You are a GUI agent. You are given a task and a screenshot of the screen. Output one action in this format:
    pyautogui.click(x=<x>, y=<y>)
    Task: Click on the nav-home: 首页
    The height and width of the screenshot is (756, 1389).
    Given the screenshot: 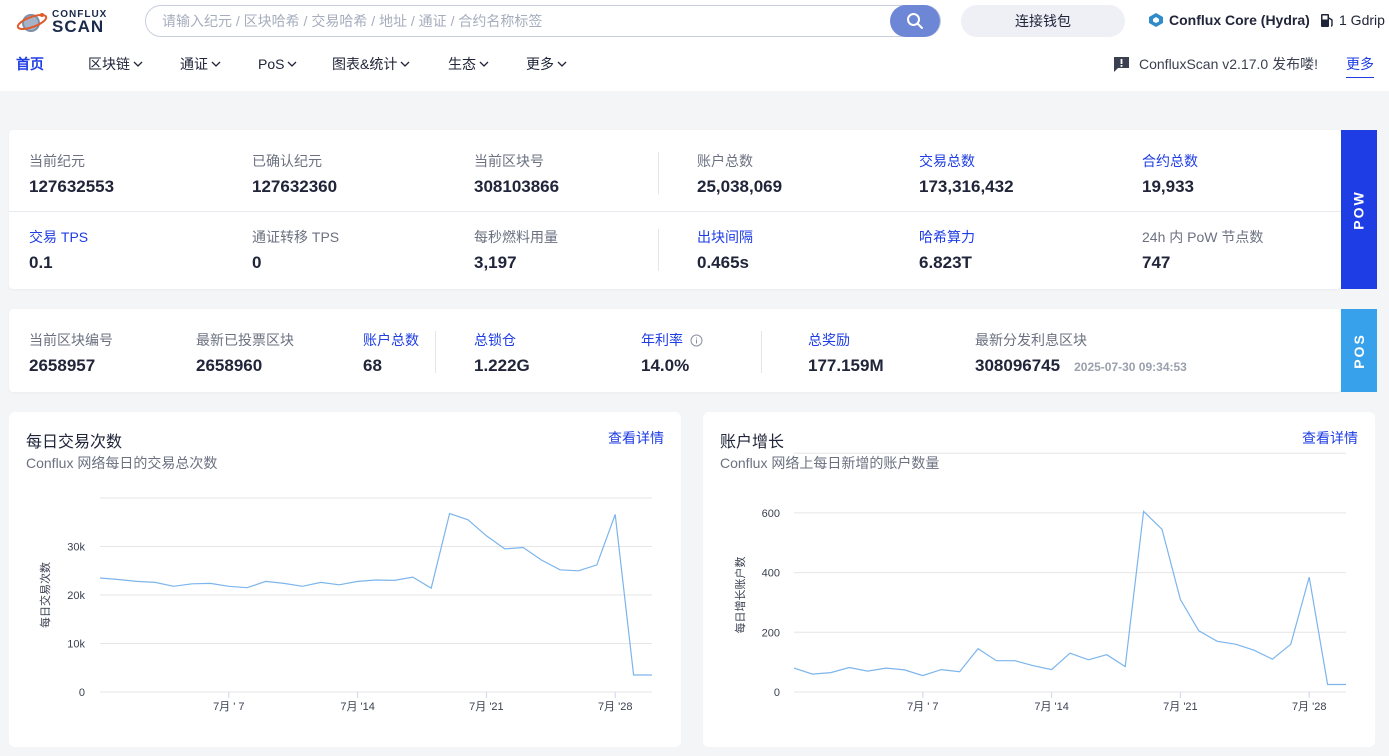 What is the action you would take?
    pyautogui.click(x=52, y=64)
    